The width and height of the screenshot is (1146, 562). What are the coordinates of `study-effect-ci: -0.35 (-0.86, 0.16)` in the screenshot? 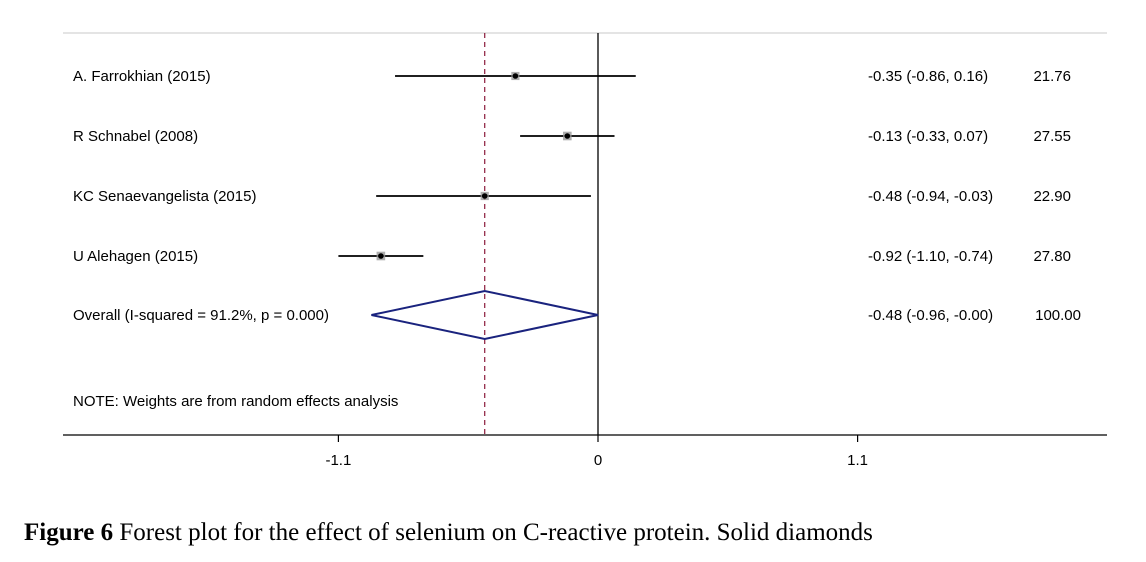 It's located at (928, 76).